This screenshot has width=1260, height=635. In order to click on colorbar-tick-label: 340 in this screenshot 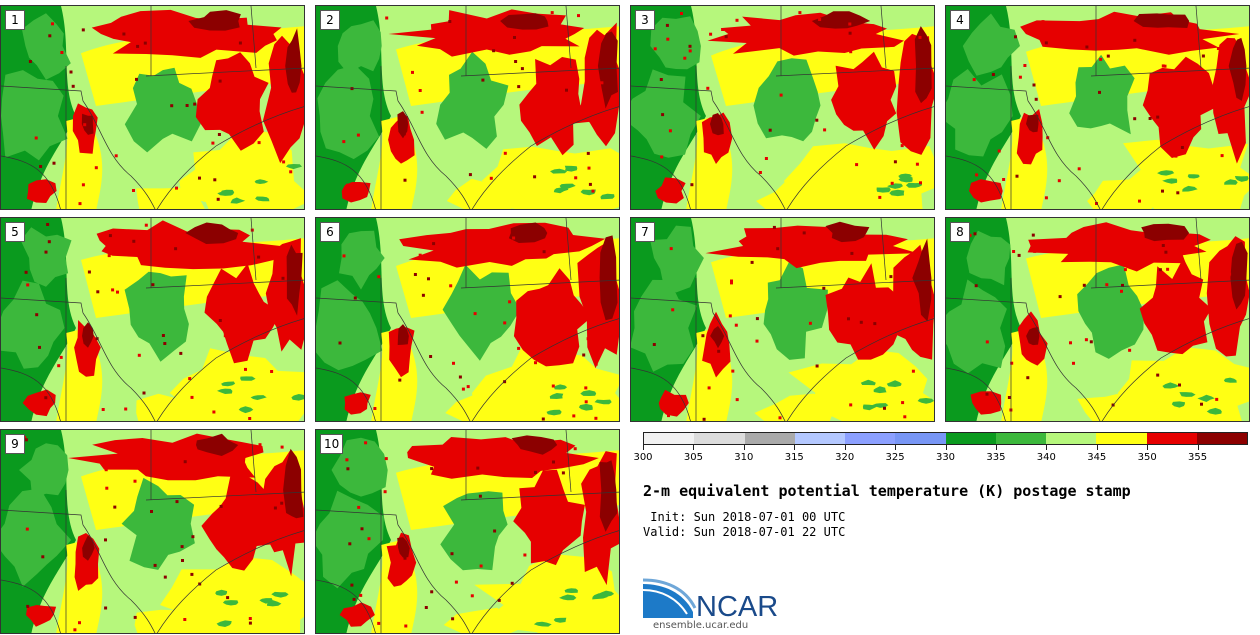, I will do `click(1046, 457)`.